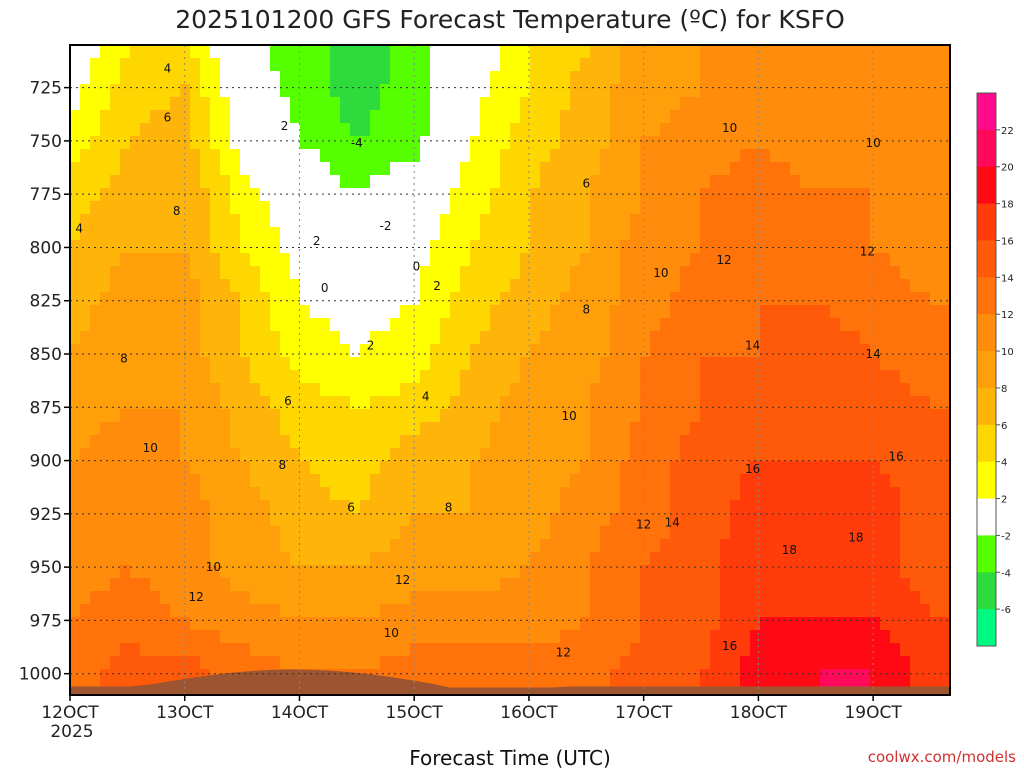 The width and height of the screenshot is (1024, 768). Describe the element at coordinates (942, 757) in the screenshot. I see `site-credit: coolwx.com/models` at that location.